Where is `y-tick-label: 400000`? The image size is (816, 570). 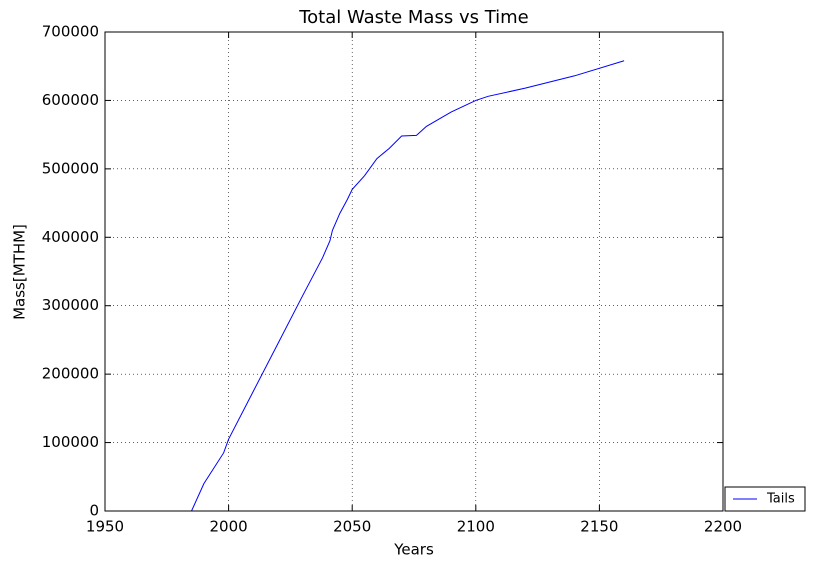
y-tick-label: 400000 is located at coordinates (70, 237).